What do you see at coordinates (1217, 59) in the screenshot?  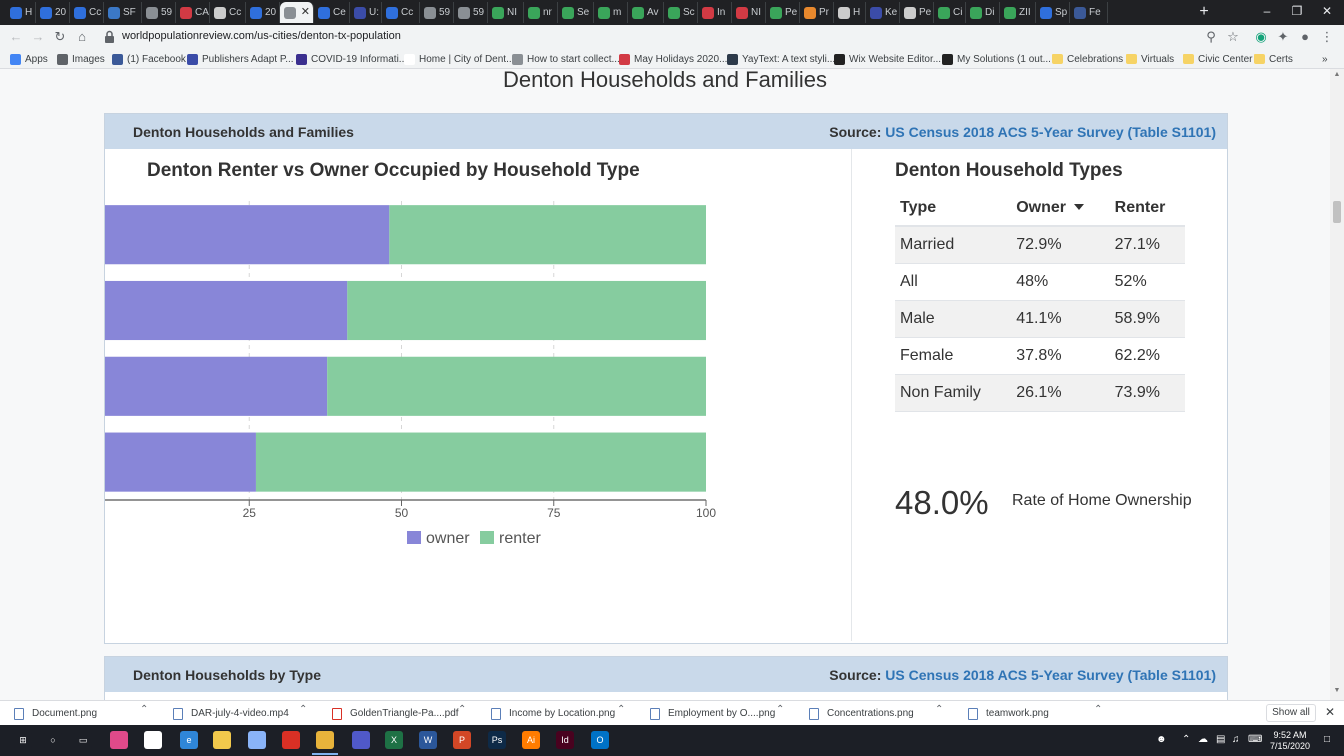 I see `bookmark-item: Civic Center` at bounding box center [1217, 59].